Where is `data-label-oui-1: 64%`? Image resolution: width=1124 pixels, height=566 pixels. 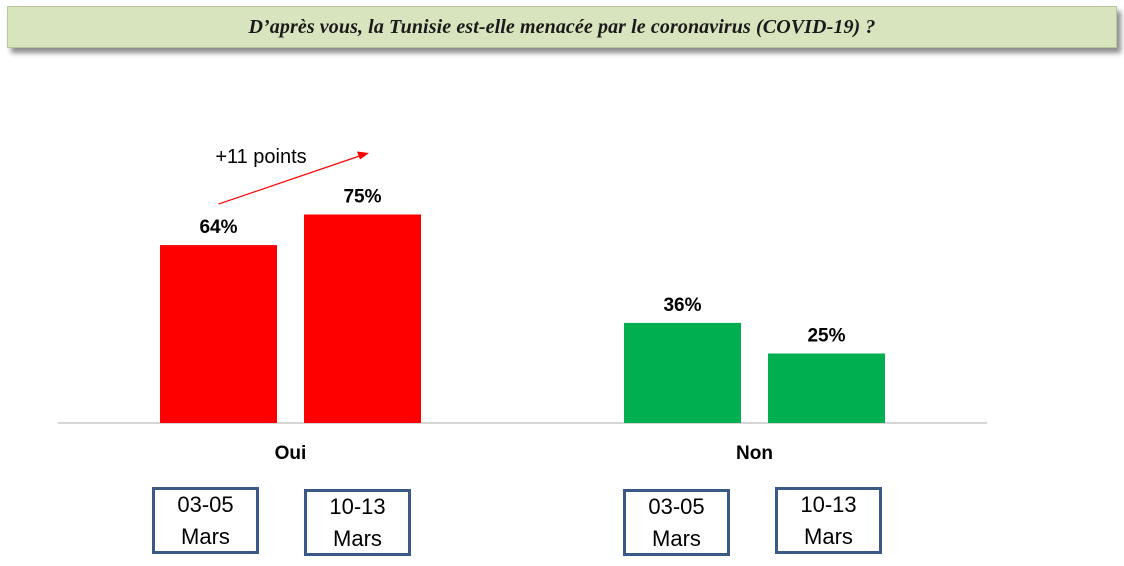
data-label-oui-1: 64% is located at coordinates (218, 227).